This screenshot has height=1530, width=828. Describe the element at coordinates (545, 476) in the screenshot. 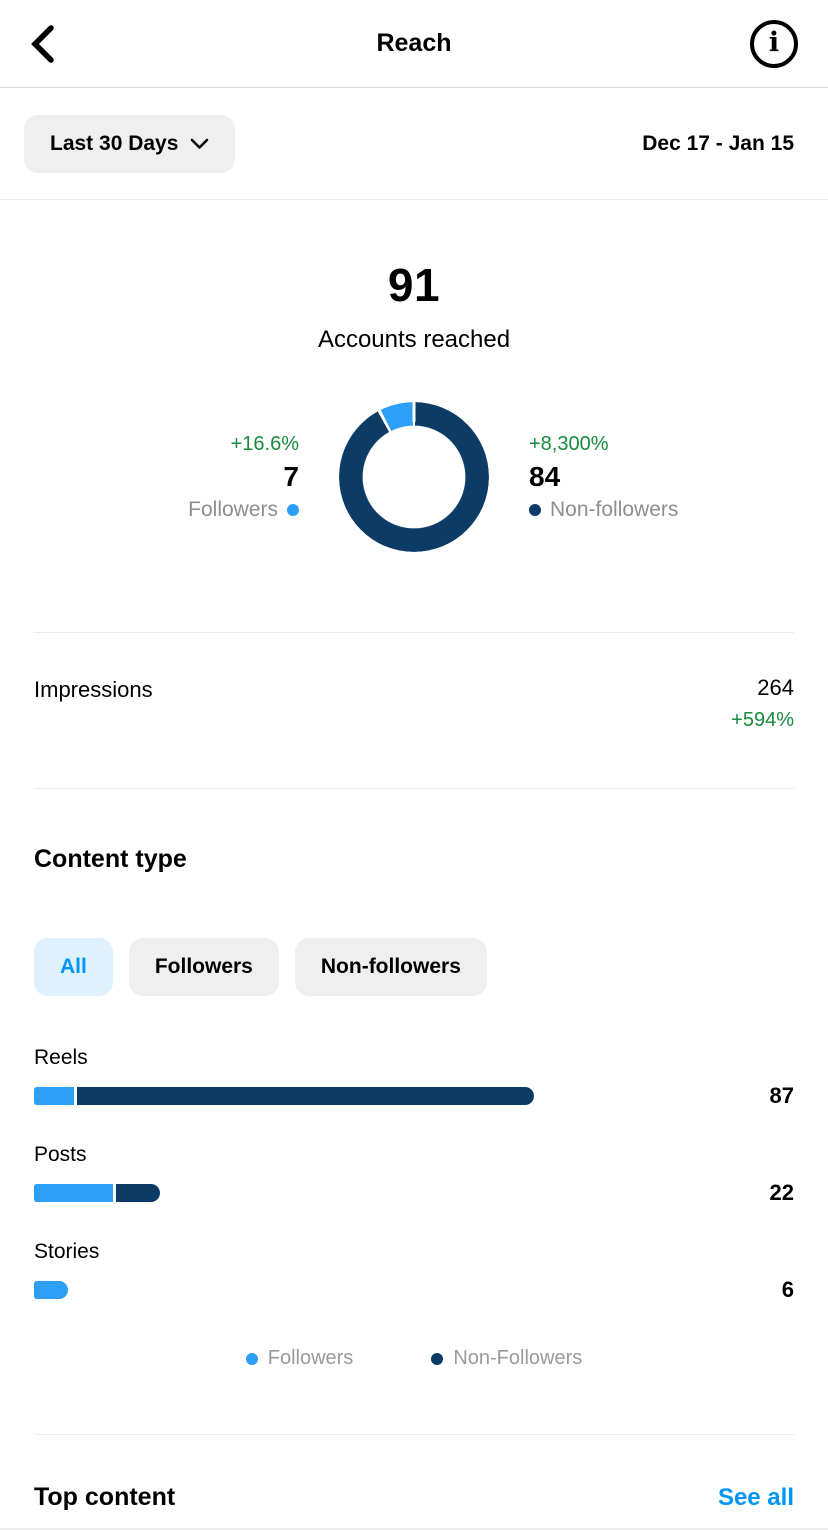

I see `non-followers-value: 84` at that location.